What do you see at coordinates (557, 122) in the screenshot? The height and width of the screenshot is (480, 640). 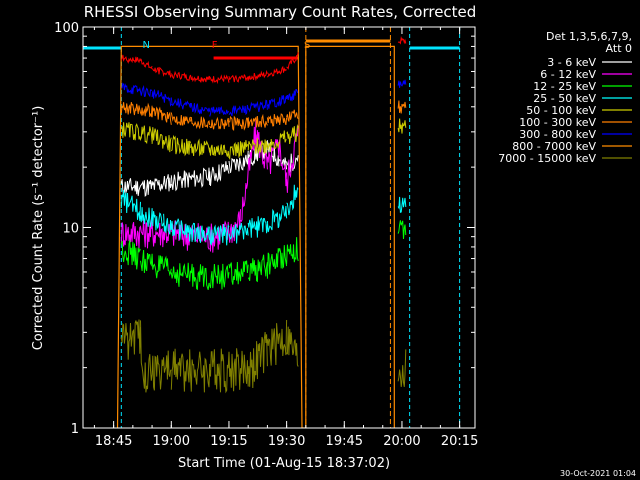 I see `legend-label: 100 - 300 keV` at bounding box center [557, 122].